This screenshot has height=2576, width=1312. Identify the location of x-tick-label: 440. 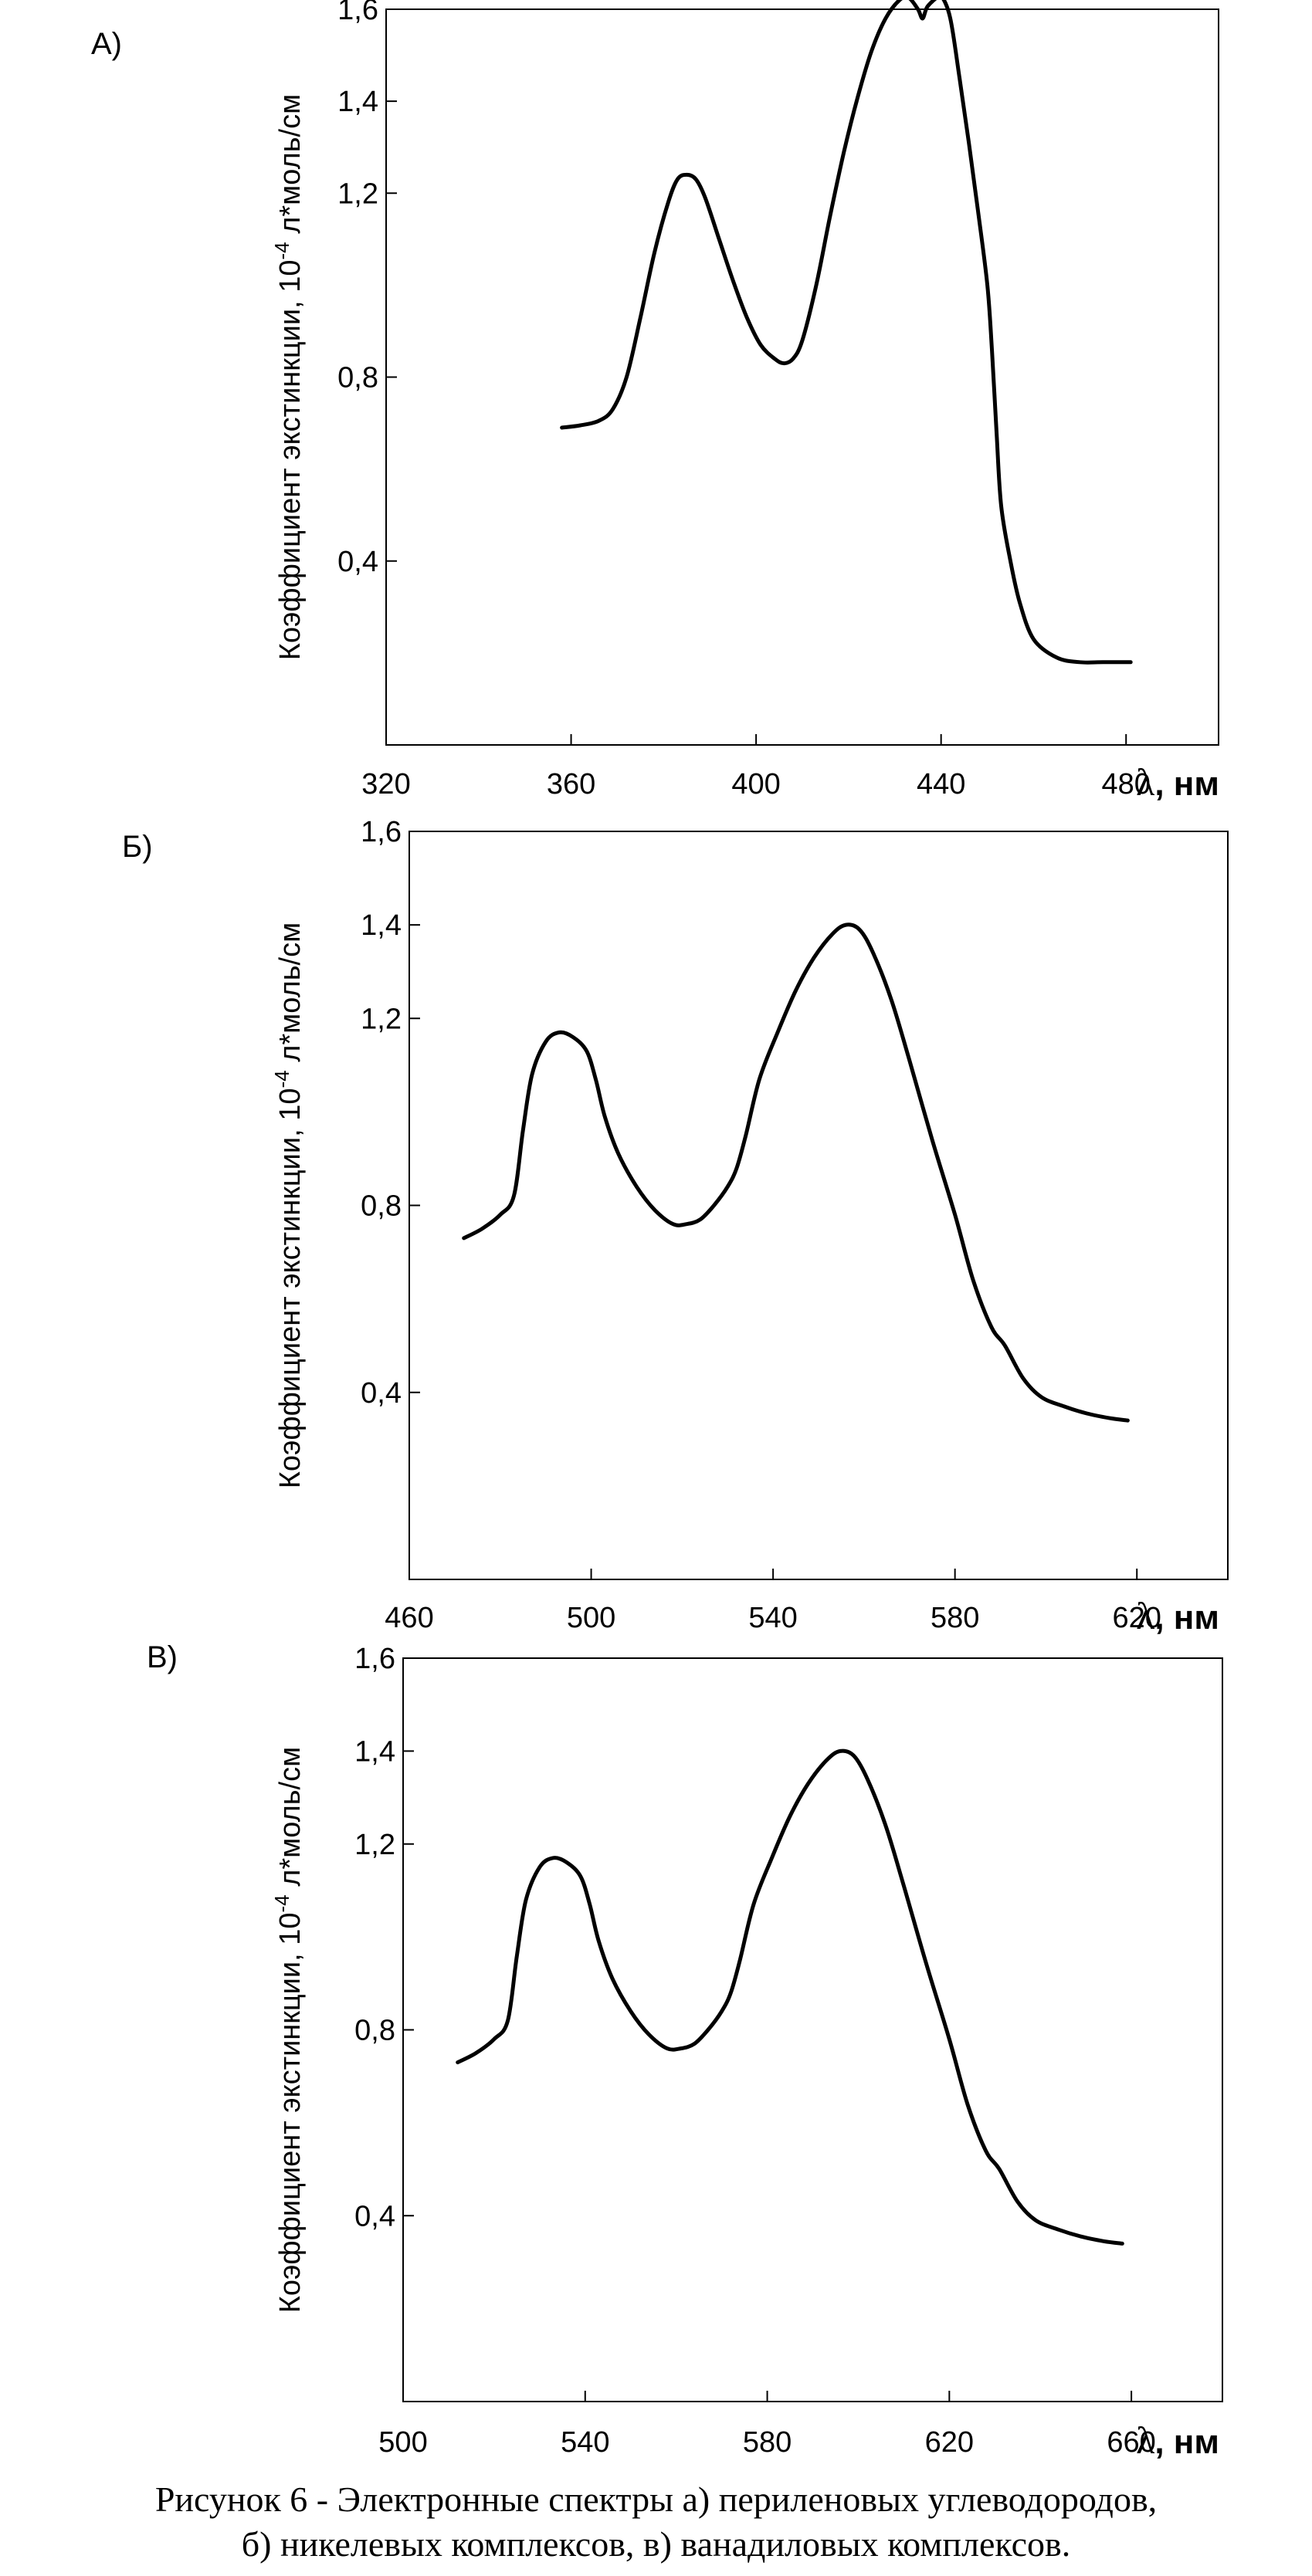
(941, 785).